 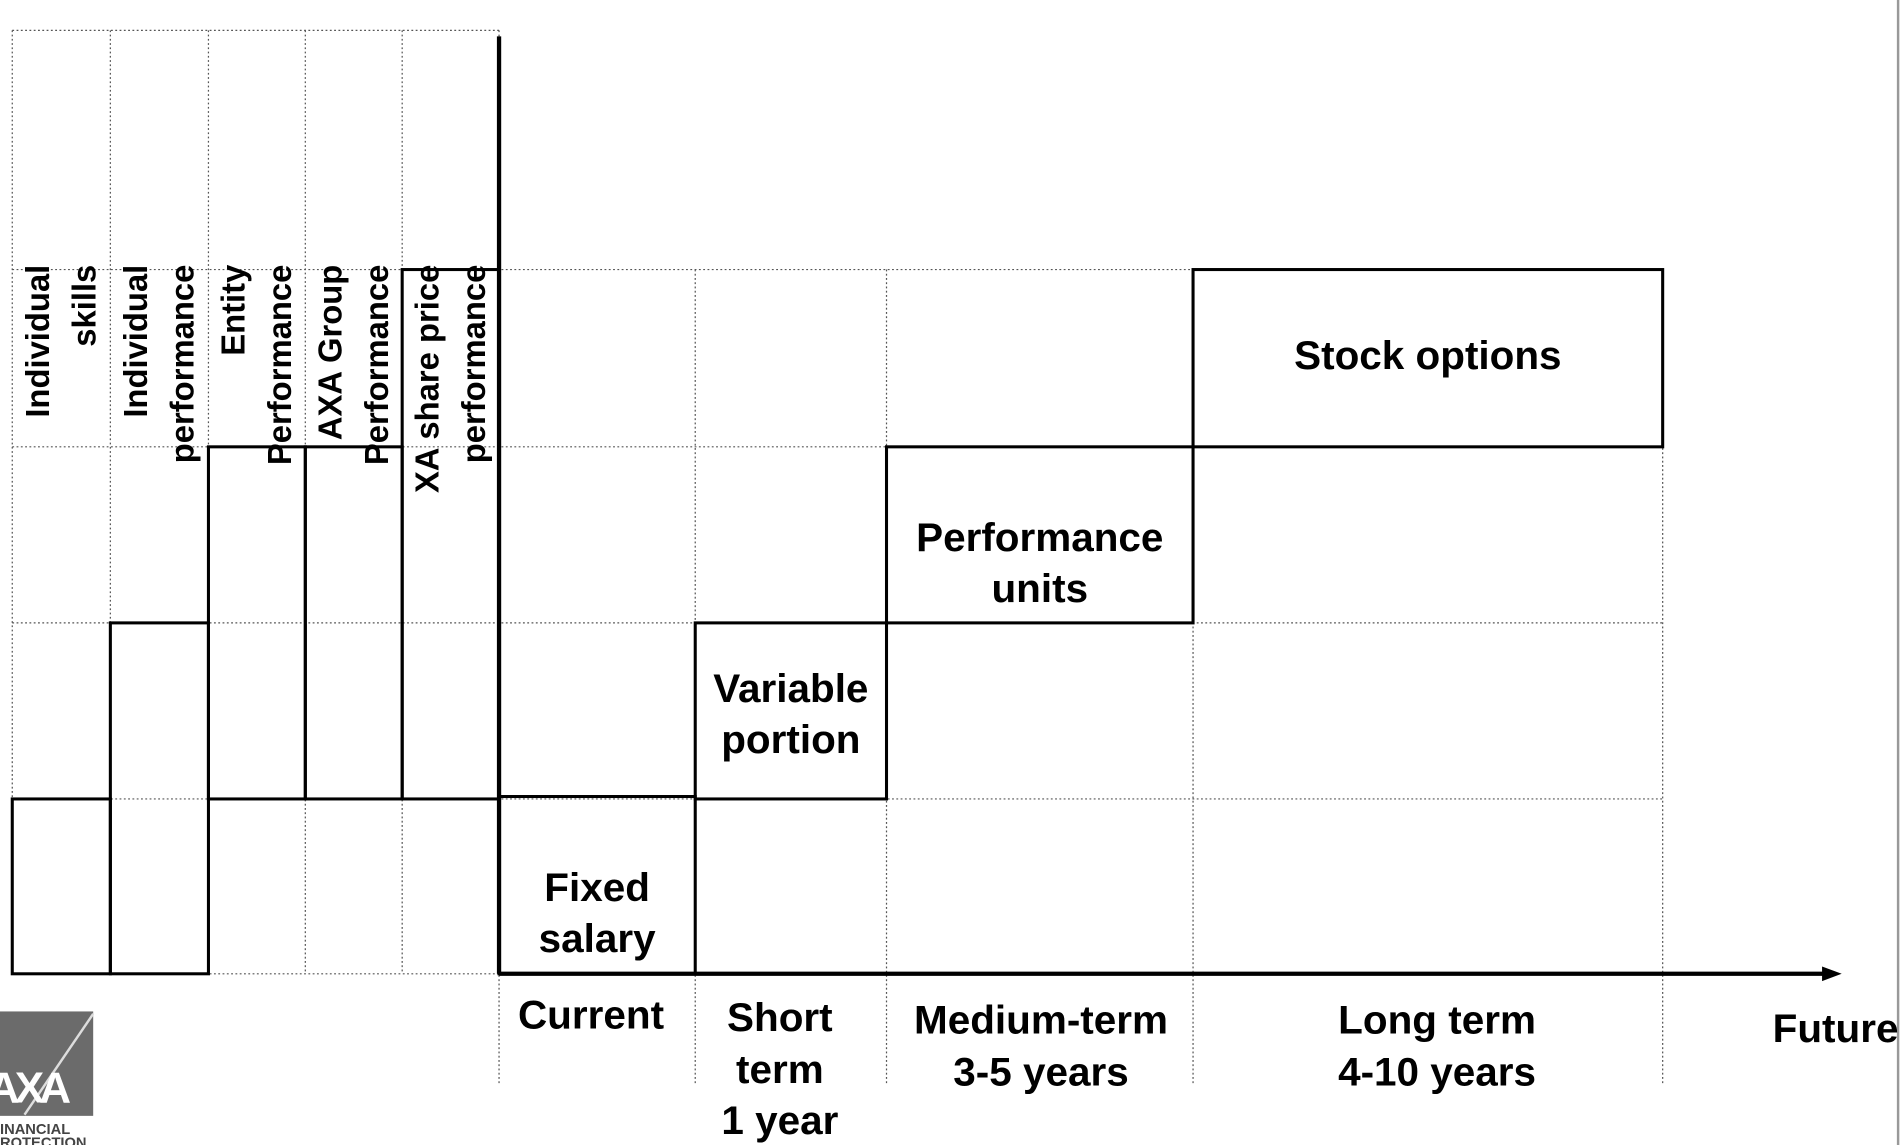 What do you see at coordinates (1437, 1019) in the screenshot?
I see `period-label: Long term` at bounding box center [1437, 1019].